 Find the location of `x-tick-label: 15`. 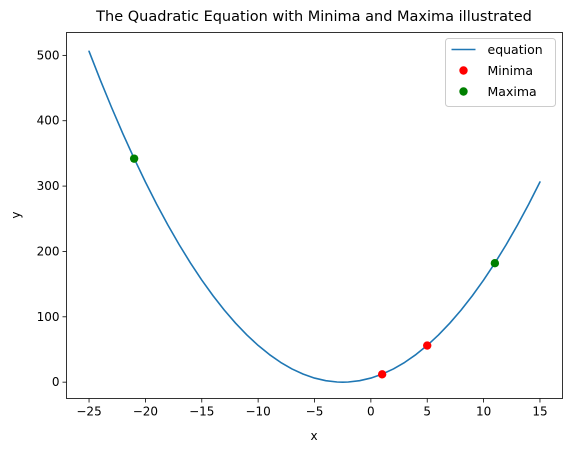

x-tick-label: 15 is located at coordinates (539, 412).